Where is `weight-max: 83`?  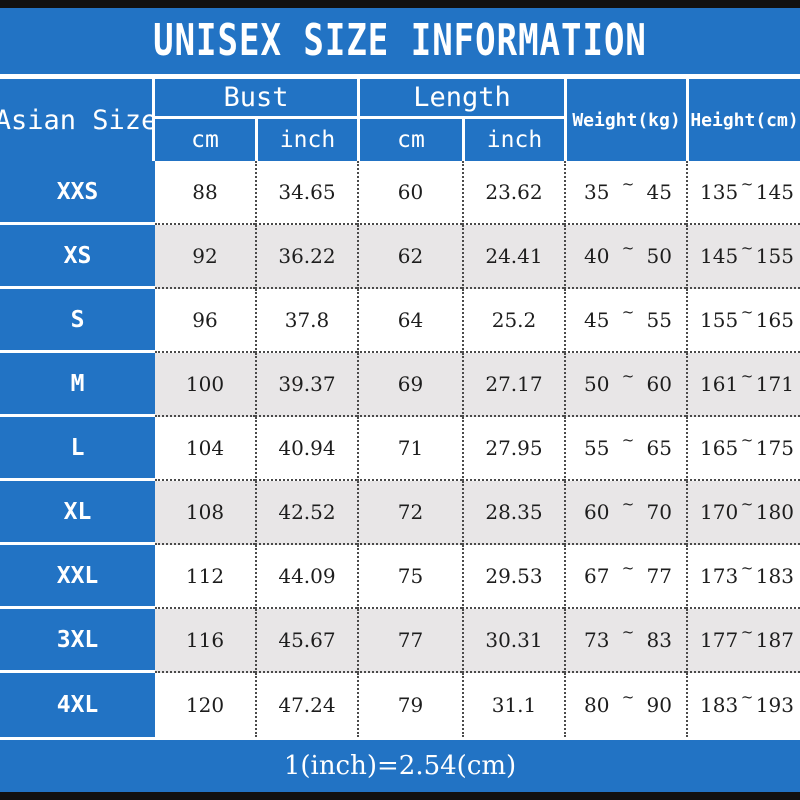
weight-max: 83 is located at coordinates (659, 640).